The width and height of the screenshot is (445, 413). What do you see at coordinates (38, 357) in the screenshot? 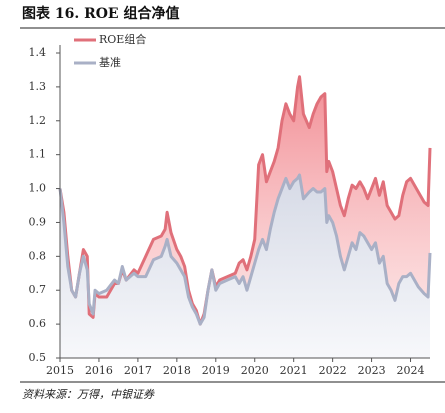
I see `y-tick-label: 0.5` at bounding box center [38, 357].